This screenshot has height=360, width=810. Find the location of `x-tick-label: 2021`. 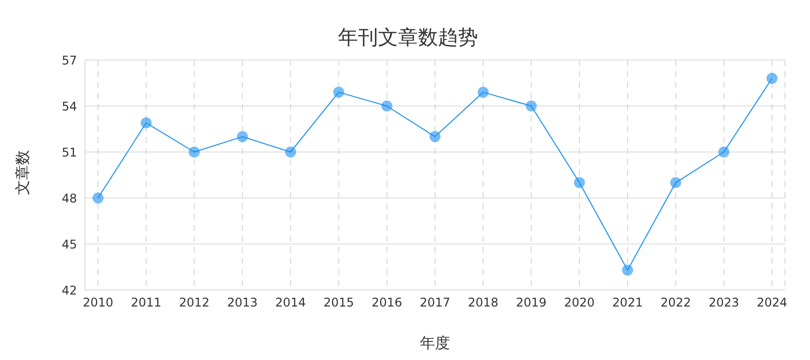

x-tick-label: 2021 is located at coordinates (627, 303).